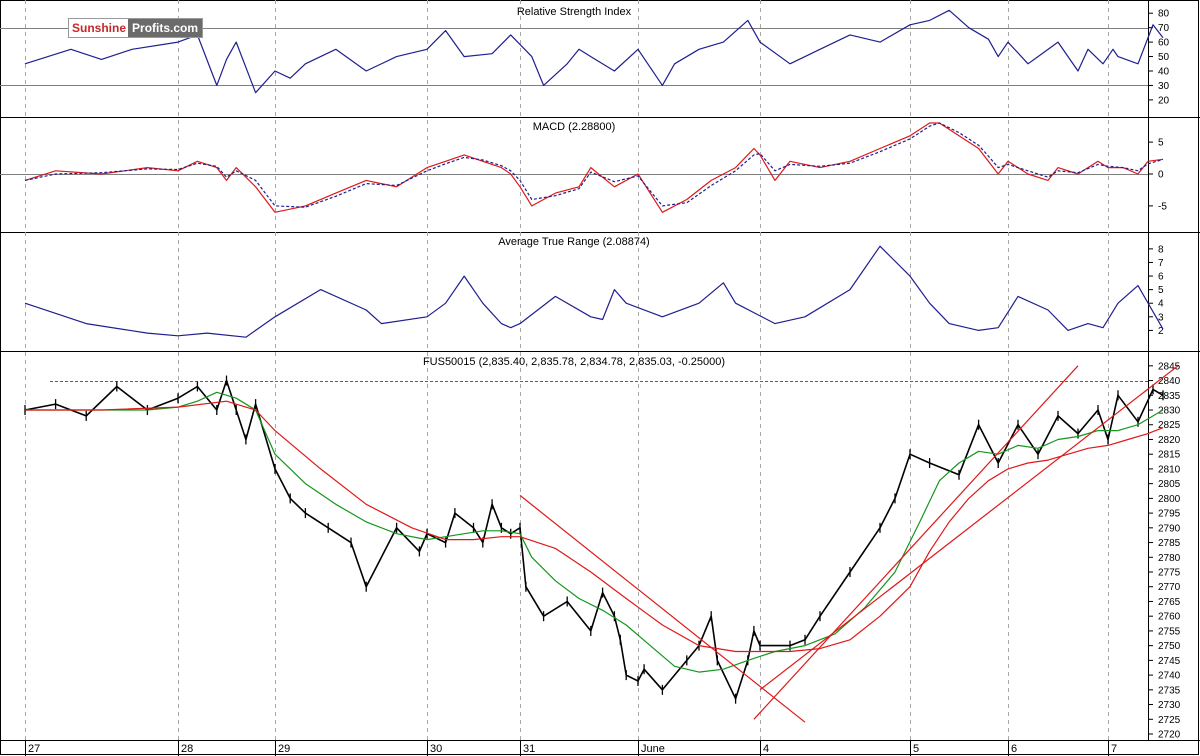 Image resolution: width=1200 pixels, height=756 pixels. I want to click on y-tick-label: 2795, so click(1169, 514).